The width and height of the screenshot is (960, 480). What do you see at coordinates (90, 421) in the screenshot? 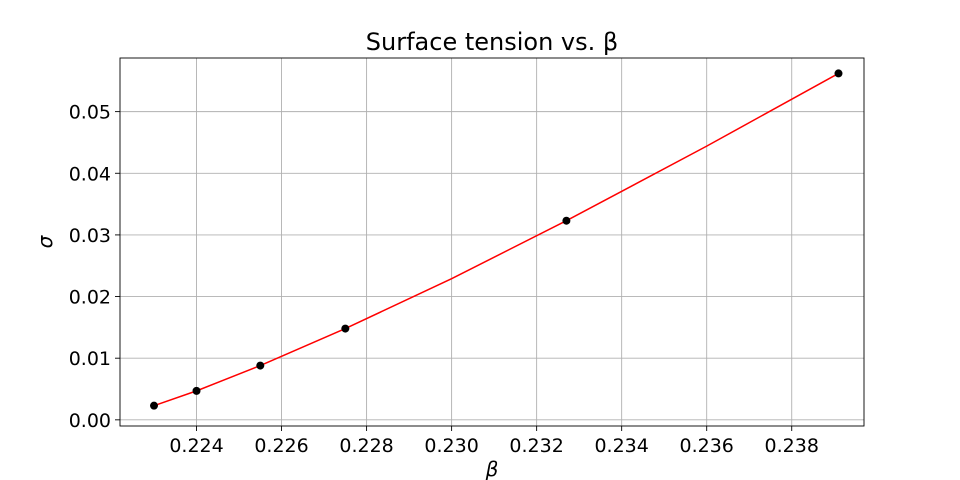
I see `y-tick-label: 0.00` at bounding box center [90, 421].